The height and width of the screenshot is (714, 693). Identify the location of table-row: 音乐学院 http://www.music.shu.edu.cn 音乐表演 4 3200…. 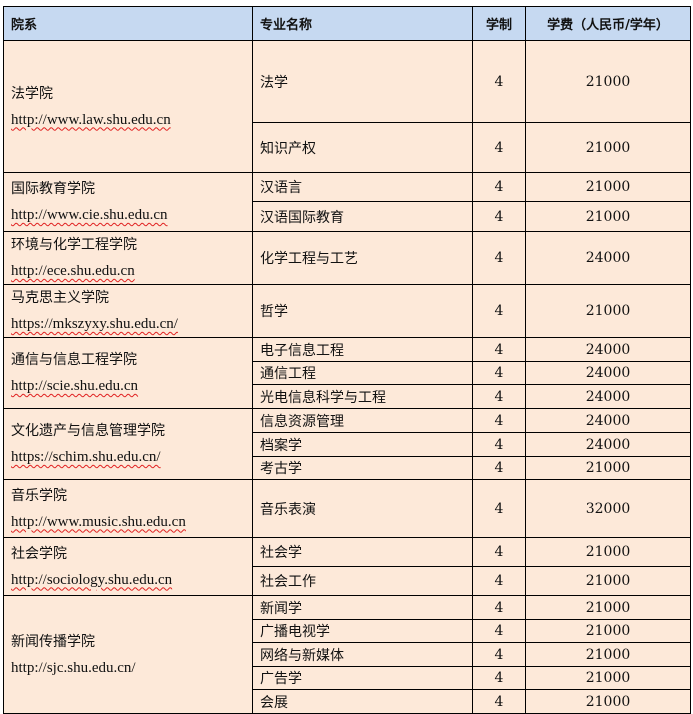
(347, 508).